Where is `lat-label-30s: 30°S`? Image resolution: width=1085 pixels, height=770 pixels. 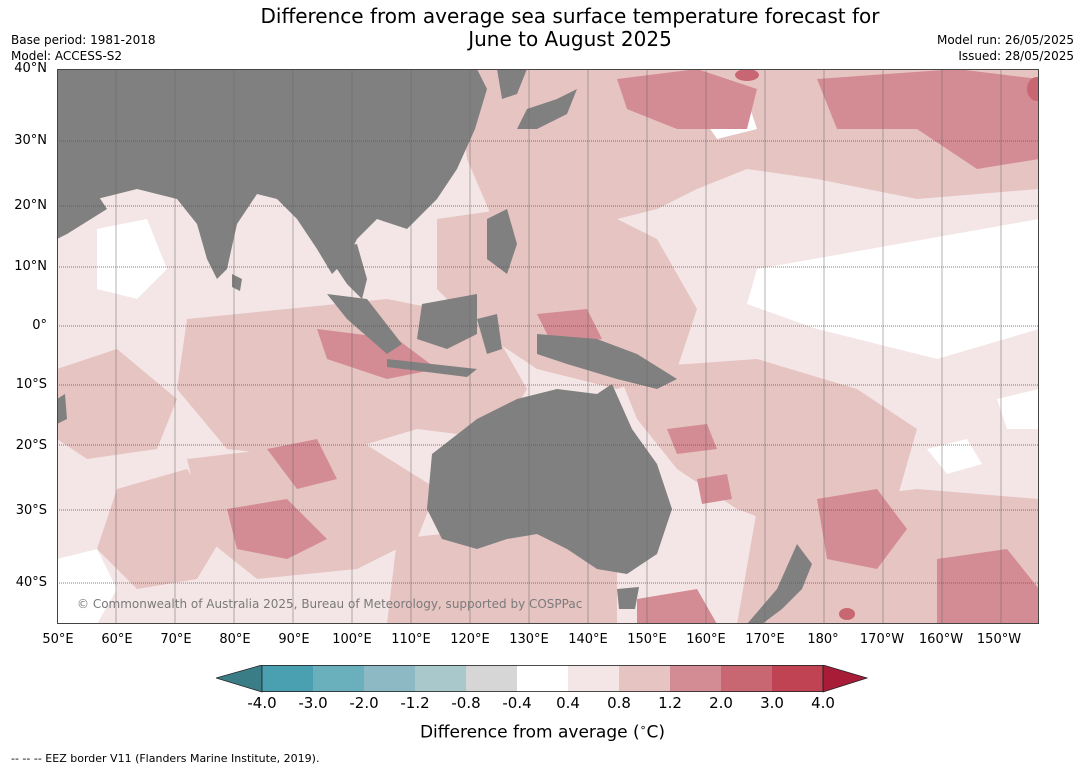 lat-label-30s: 30°S is located at coordinates (31, 510).